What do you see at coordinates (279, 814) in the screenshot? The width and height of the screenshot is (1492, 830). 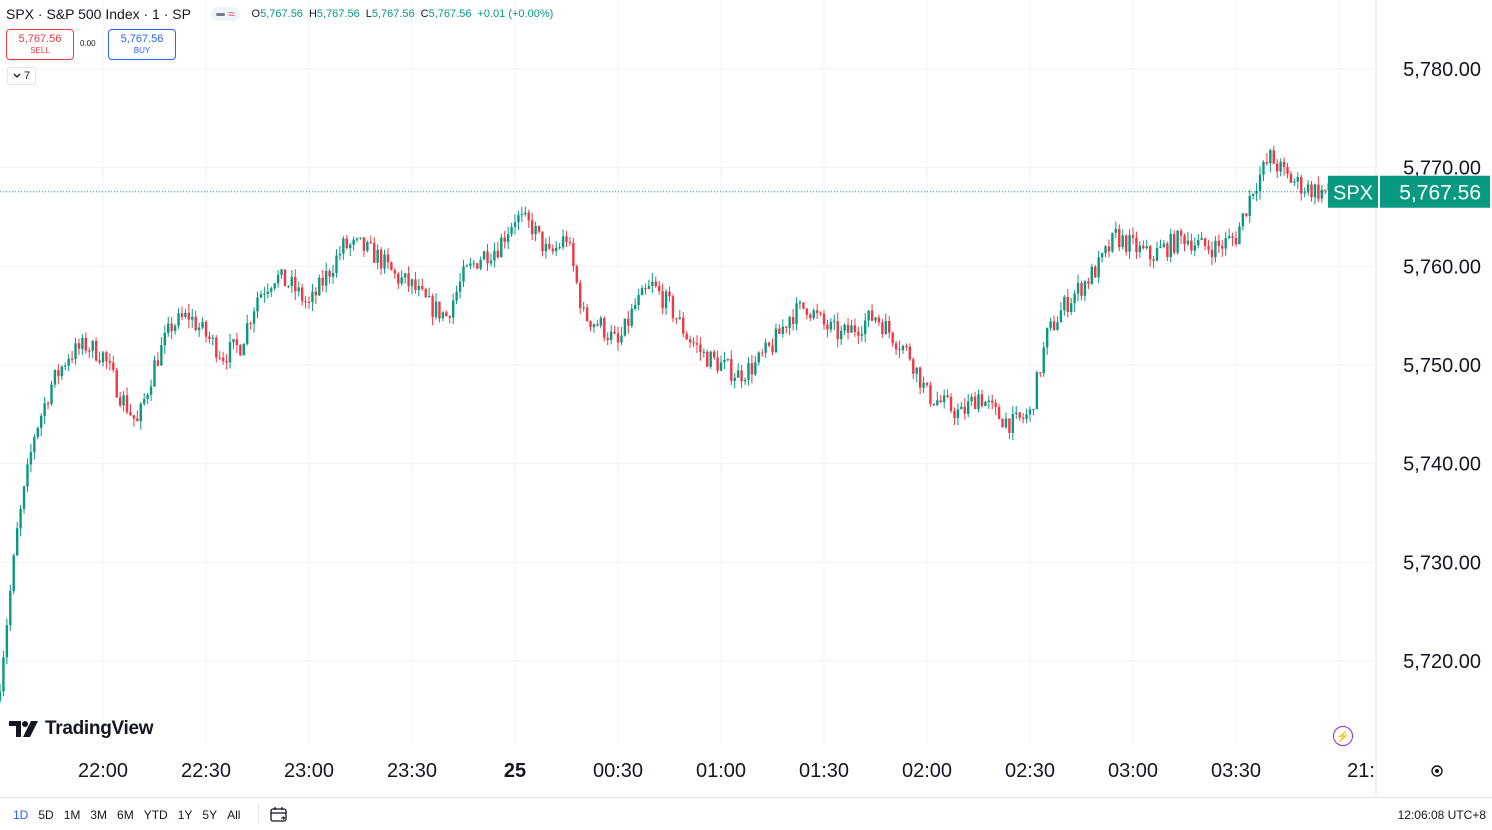 I see `calendar-goto-icon` at bounding box center [279, 814].